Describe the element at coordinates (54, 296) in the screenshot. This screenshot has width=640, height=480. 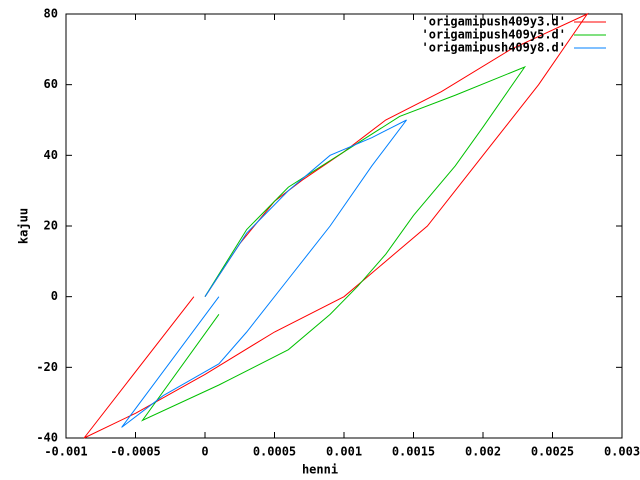
I see `y-tick-label: 0` at that location.